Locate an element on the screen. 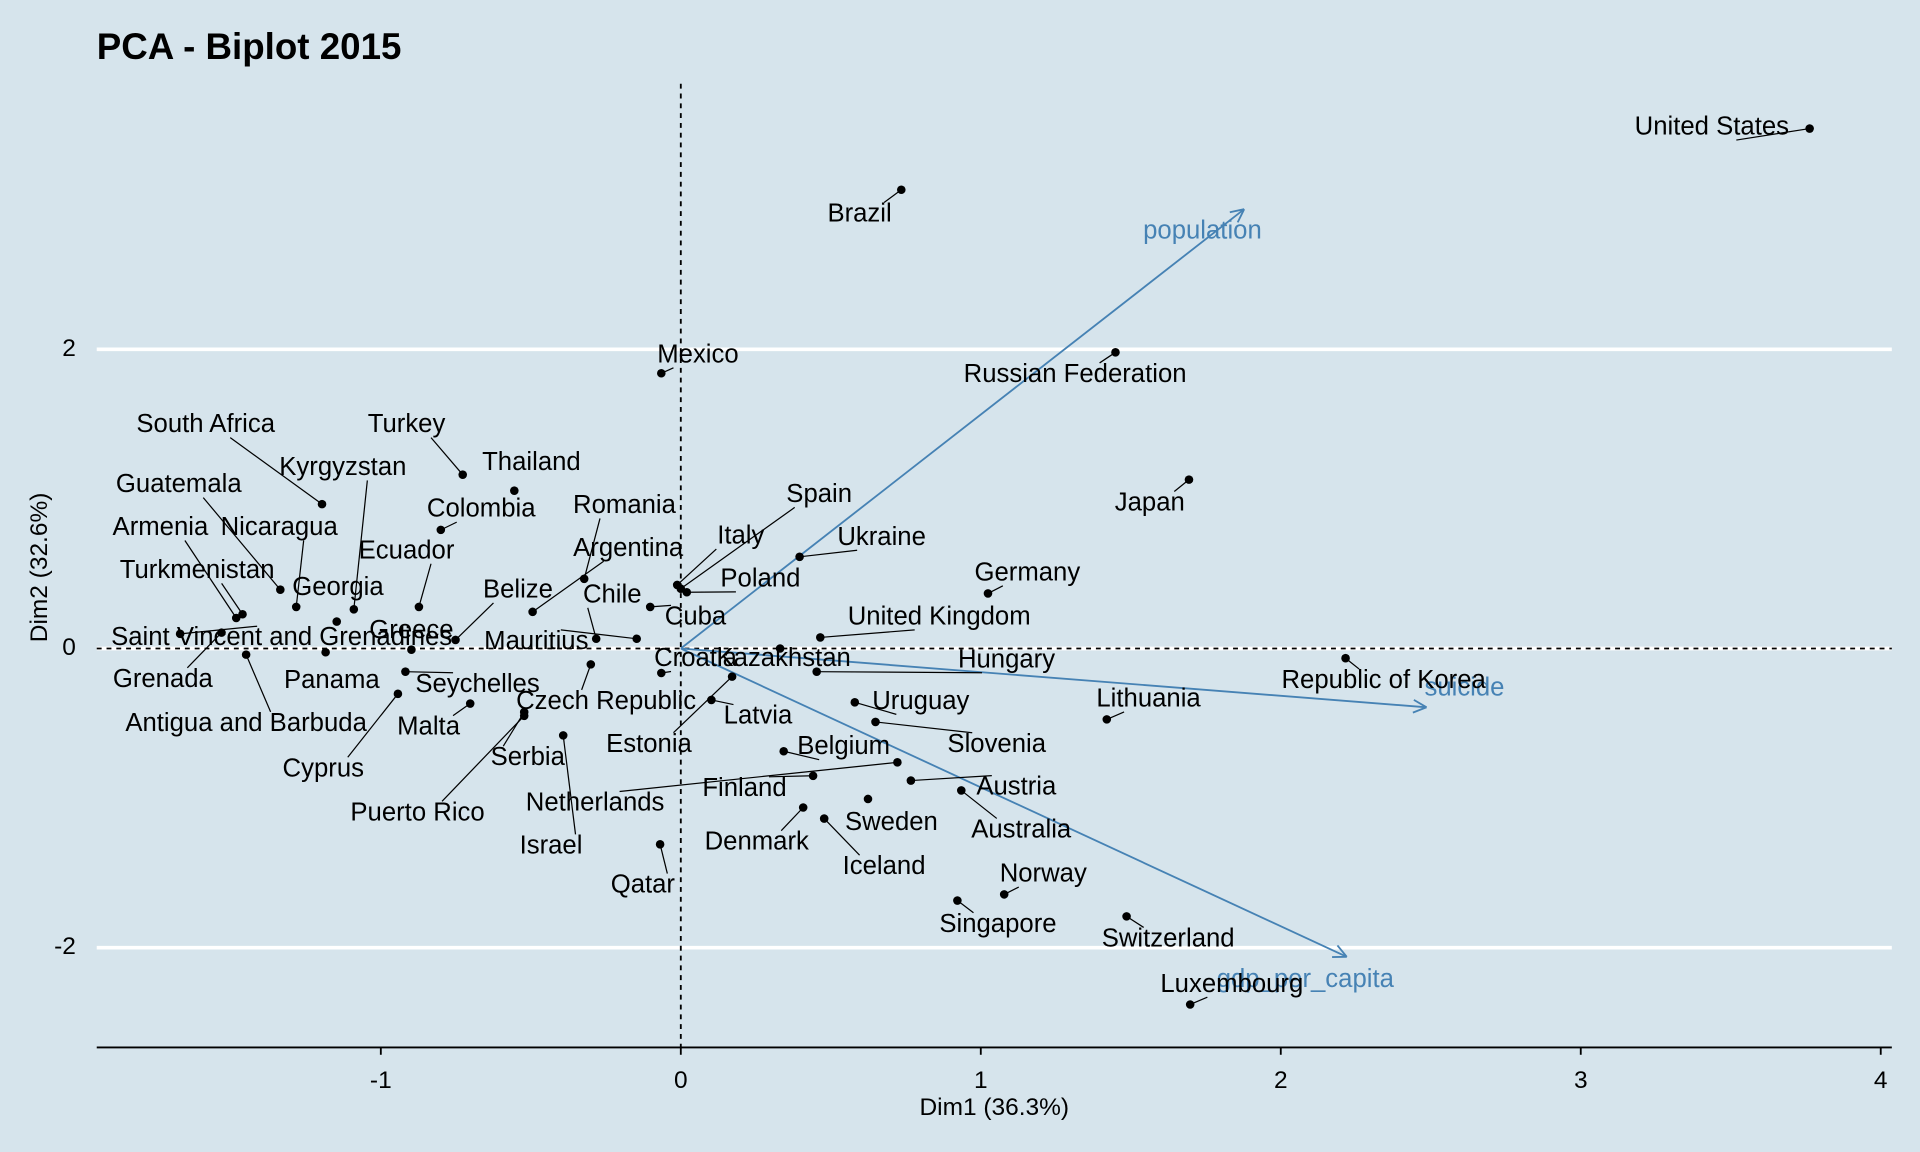 The image size is (1920, 1152). x-tick-label: 4 is located at coordinates (1881, 1080).